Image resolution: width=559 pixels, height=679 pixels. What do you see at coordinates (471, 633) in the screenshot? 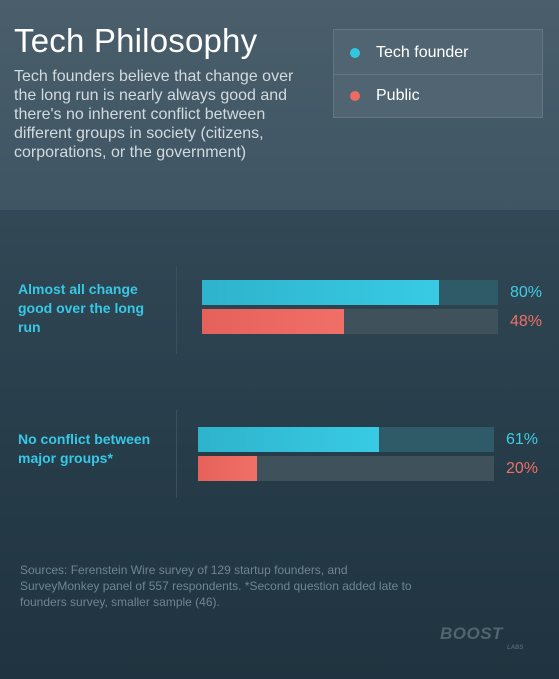
I see `boost-labs-logo: BOOST` at bounding box center [471, 633].